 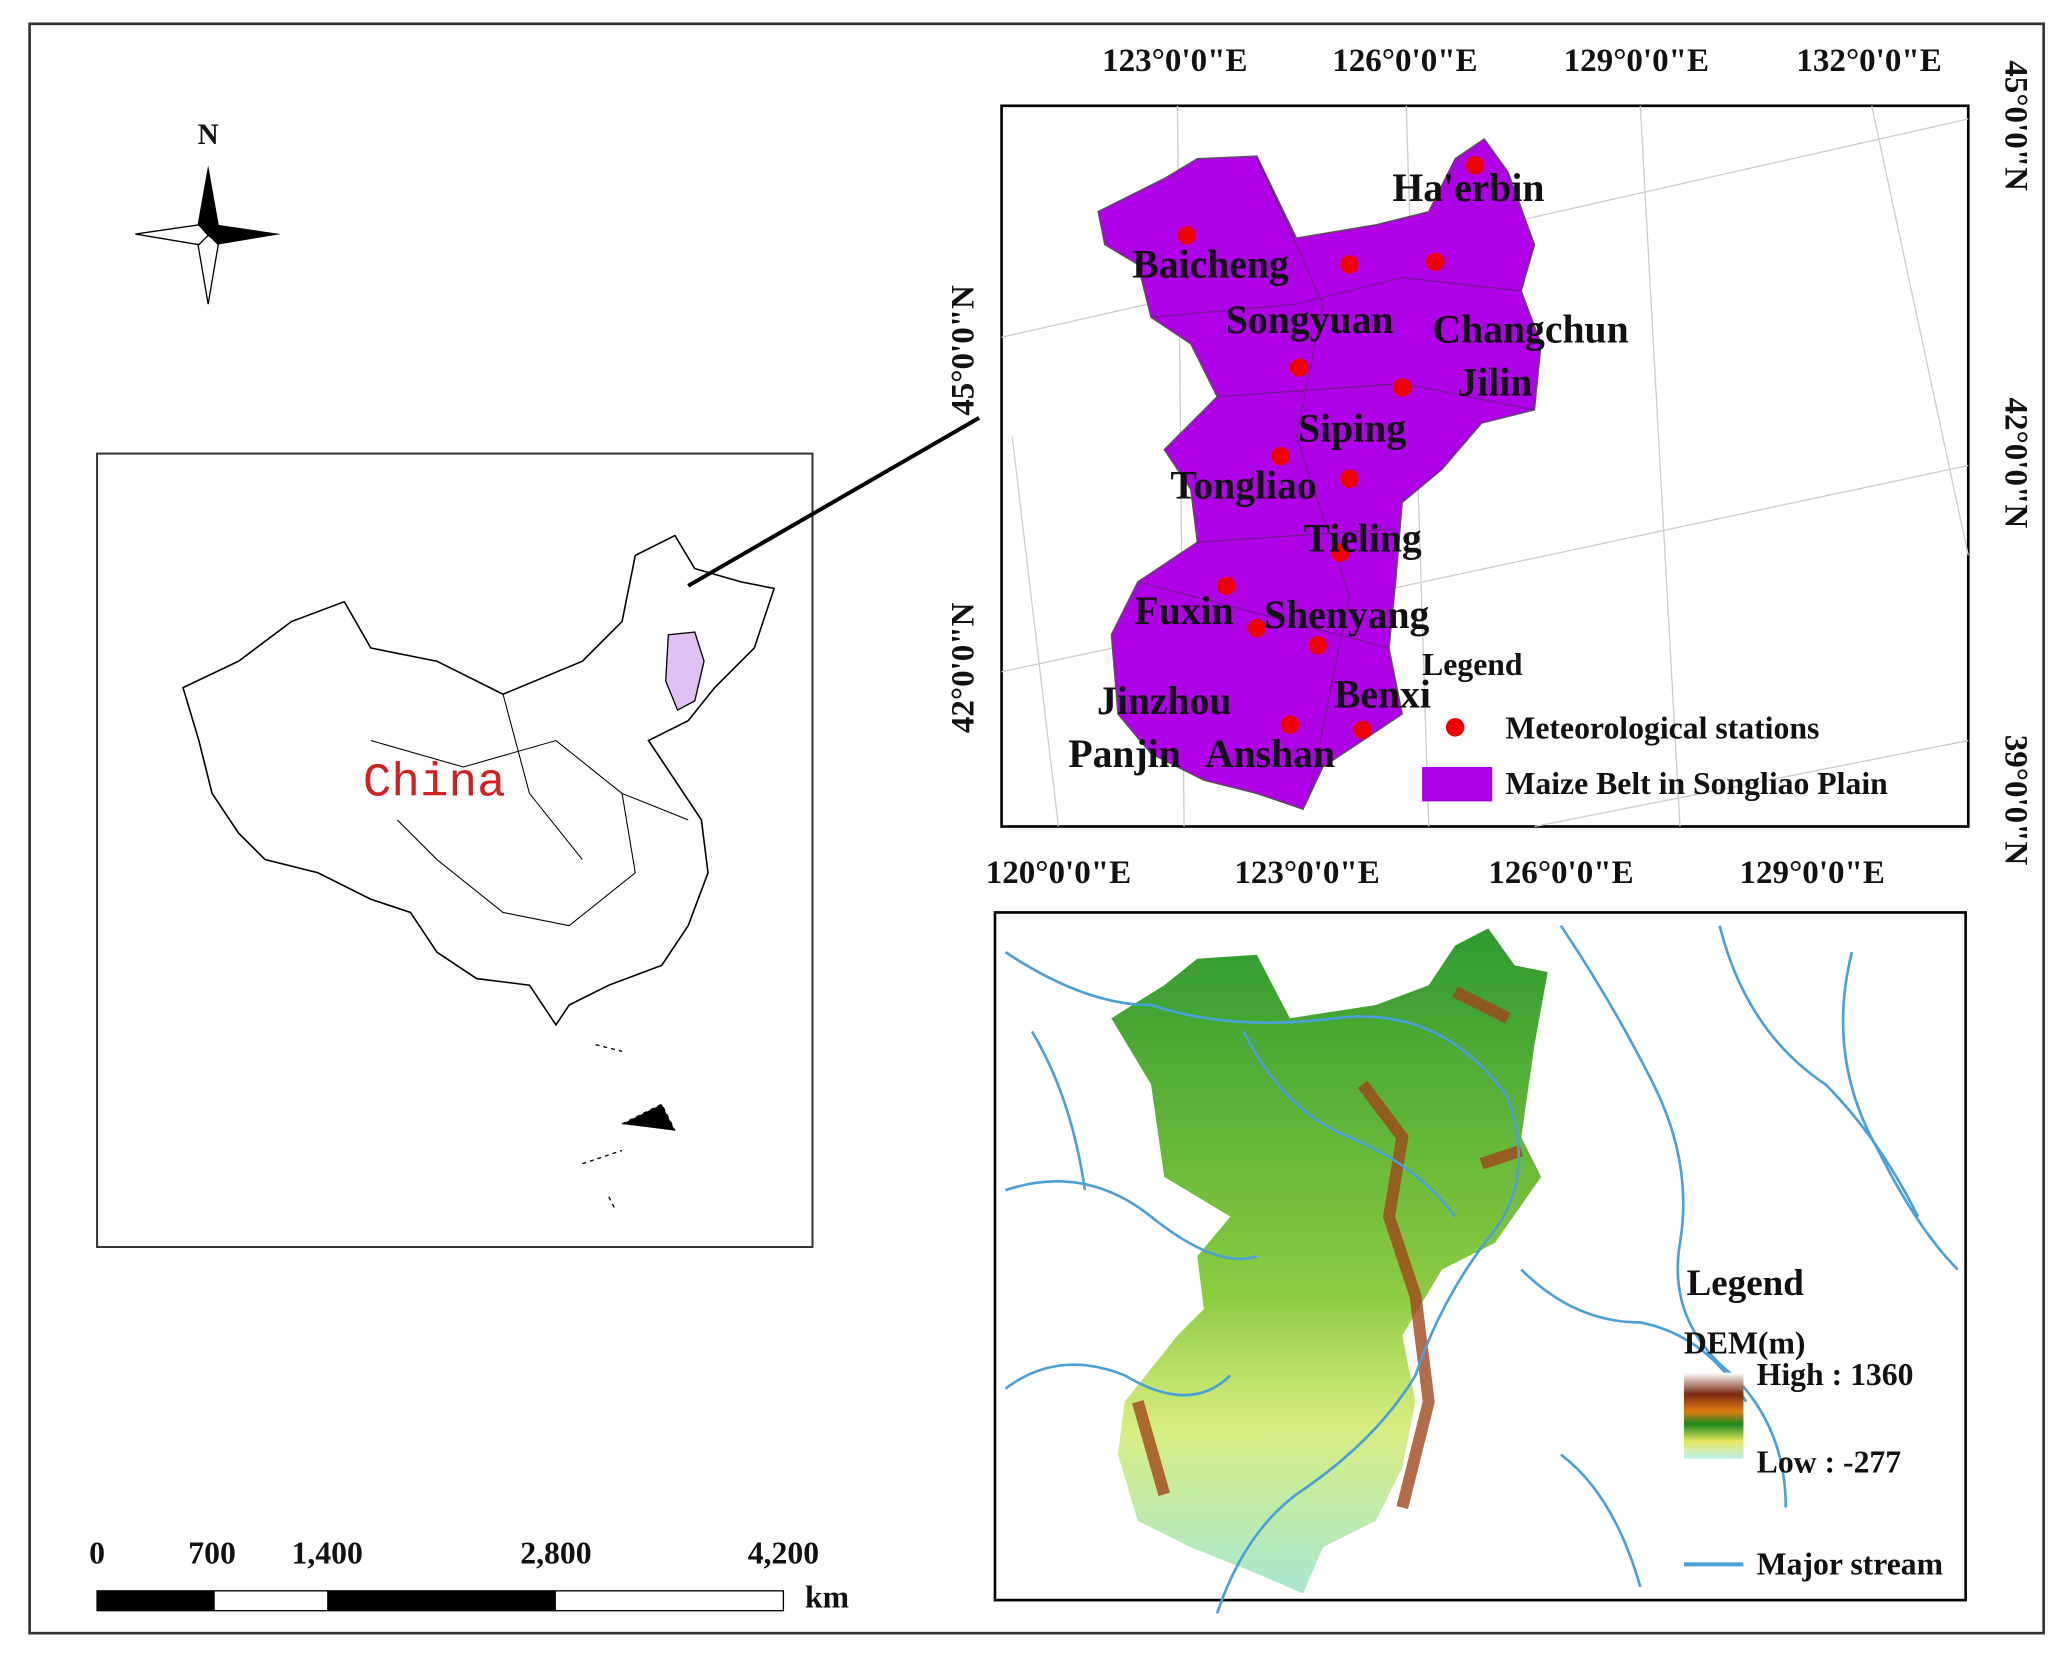 What do you see at coordinates (783, 1553) in the screenshot?
I see `scale-label: 4,200` at bounding box center [783, 1553].